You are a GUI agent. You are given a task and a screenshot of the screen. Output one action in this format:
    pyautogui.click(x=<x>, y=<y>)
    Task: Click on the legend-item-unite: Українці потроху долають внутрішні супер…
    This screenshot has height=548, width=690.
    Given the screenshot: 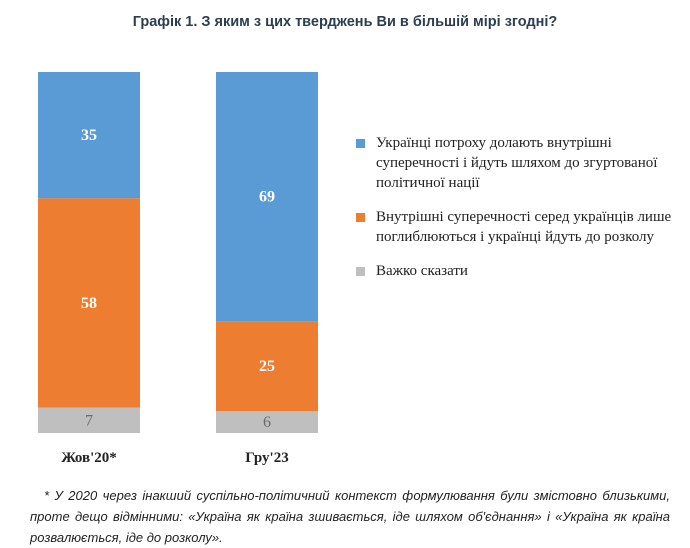 What is the action you would take?
    pyautogui.click(x=521, y=163)
    